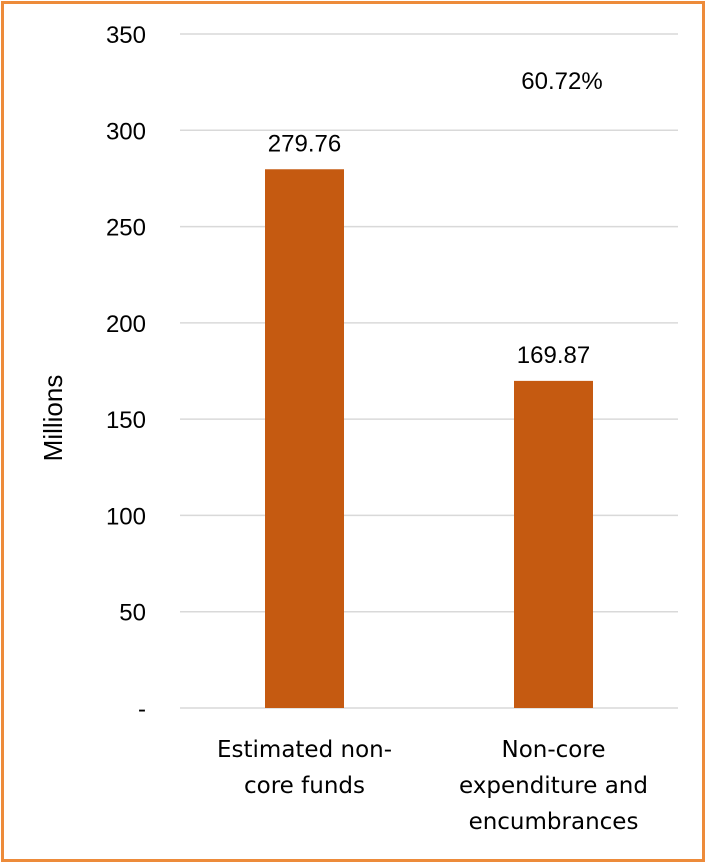  Describe the element at coordinates (53, 418) in the screenshot. I see `y-axis-title: Millions` at that location.